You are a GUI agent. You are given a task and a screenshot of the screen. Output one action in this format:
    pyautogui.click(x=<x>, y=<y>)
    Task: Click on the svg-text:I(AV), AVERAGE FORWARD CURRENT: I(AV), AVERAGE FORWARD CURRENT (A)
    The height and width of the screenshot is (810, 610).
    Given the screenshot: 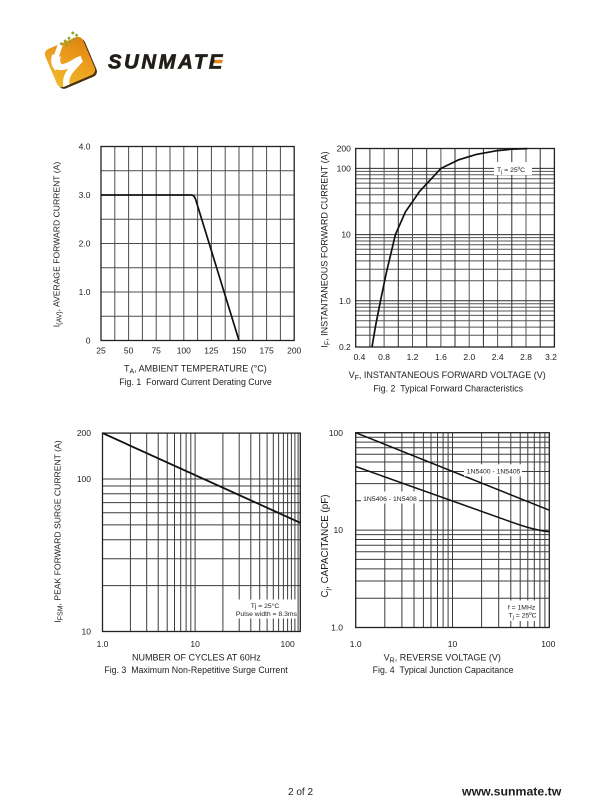 What is the action you would take?
    pyautogui.click(x=58, y=245)
    